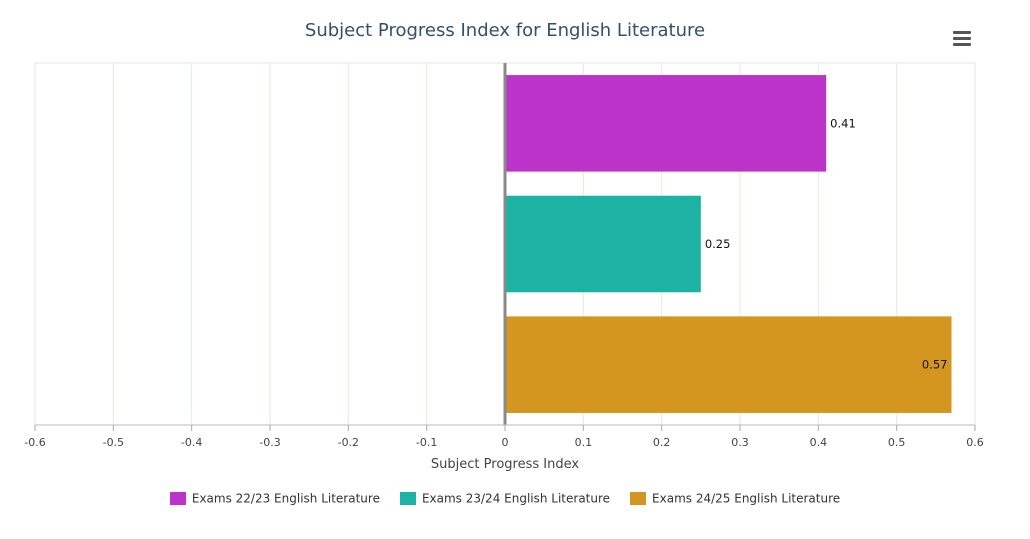  Describe the element at coordinates (516, 498) in the screenshot. I see `legend-label: Exams 23/24 English Literature` at that location.